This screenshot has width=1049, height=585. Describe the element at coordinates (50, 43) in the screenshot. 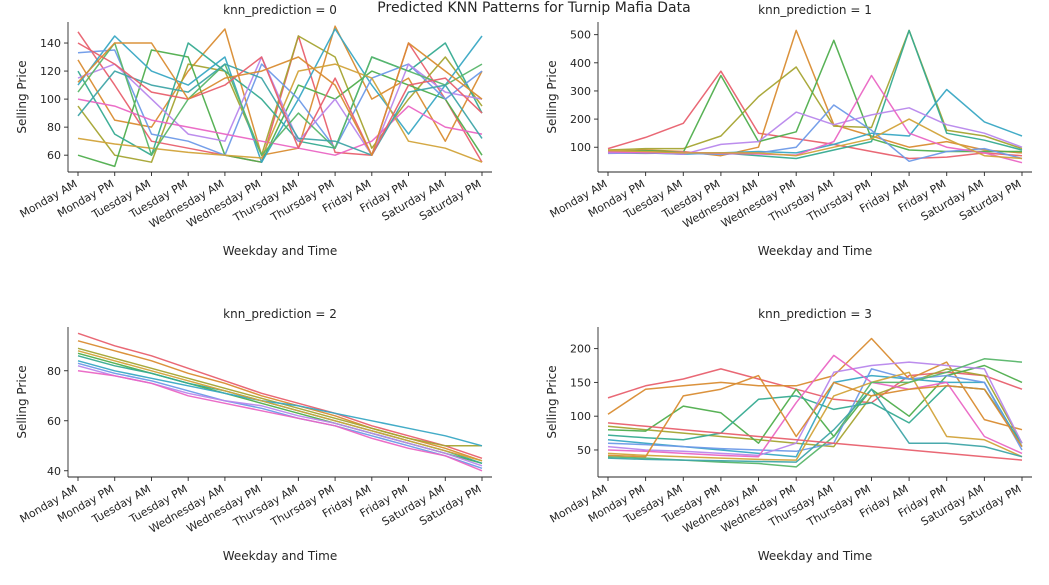

I see `y-tick-label: 140` at that location.